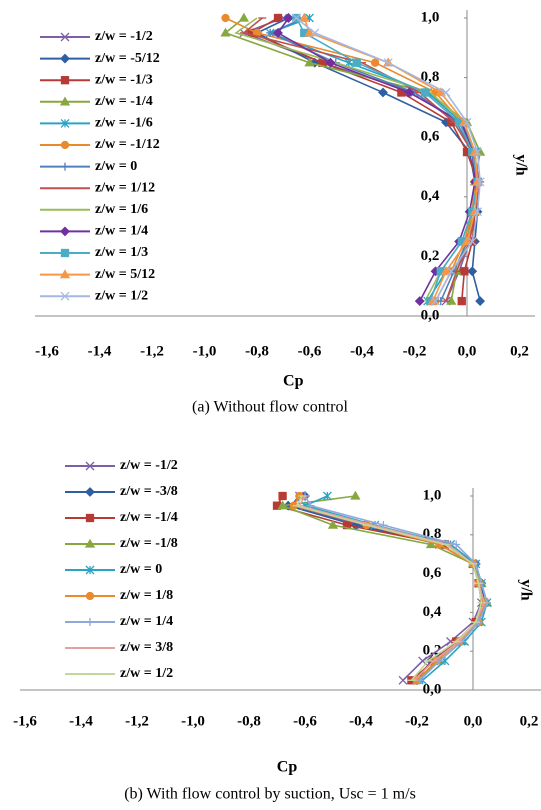  What do you see at coordinates (146, 595) in the screenshot?
I see `legend-label: z/w = 1/8` at bounding box center [146, 595].